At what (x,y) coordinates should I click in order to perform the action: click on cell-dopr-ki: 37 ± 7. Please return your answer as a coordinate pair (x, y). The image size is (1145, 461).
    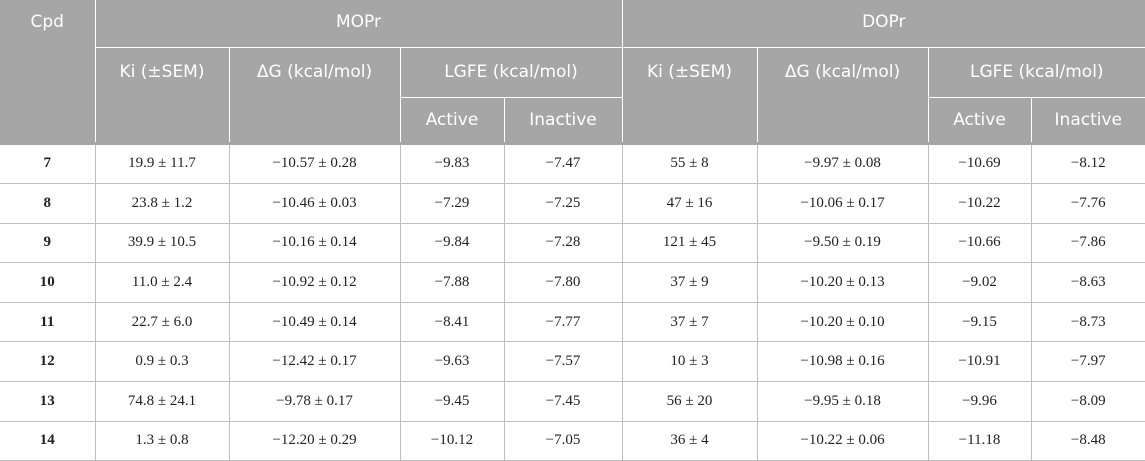
    Looking at the image, I should click on (689, 321).